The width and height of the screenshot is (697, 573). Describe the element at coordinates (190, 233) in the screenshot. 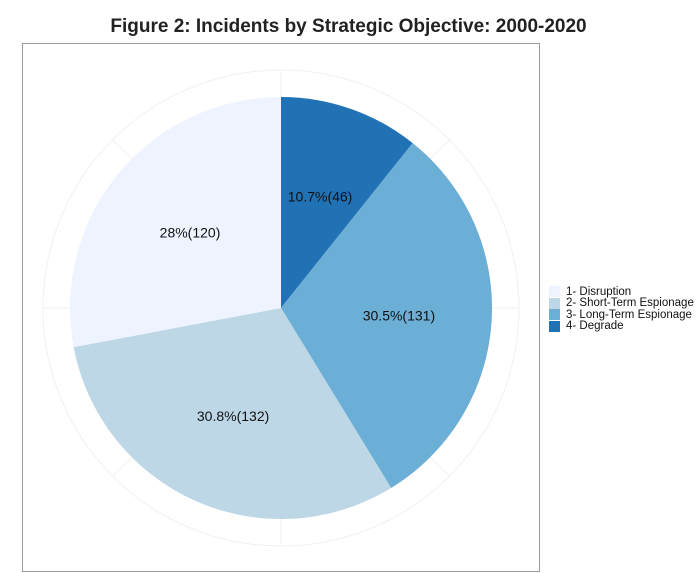

I see `slice-label: 28%(120)` at that location.